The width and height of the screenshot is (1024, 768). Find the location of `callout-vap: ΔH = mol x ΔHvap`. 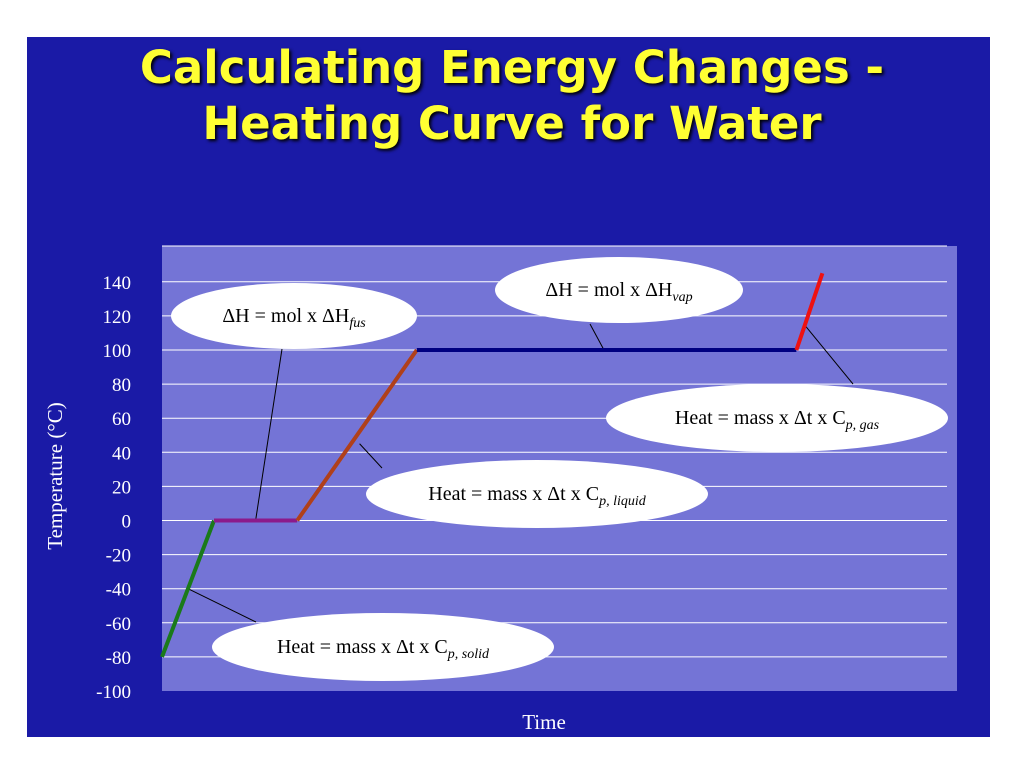

callout-vap: ΔH = mol x ΔHvap is located at coordinates (619, 290).